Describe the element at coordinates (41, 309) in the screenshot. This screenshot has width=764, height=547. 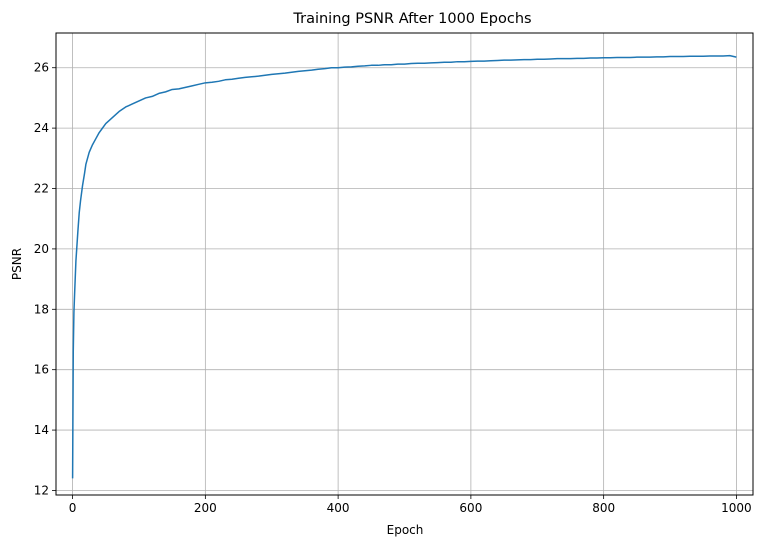
I see `y-tick-label: 18` at that location.